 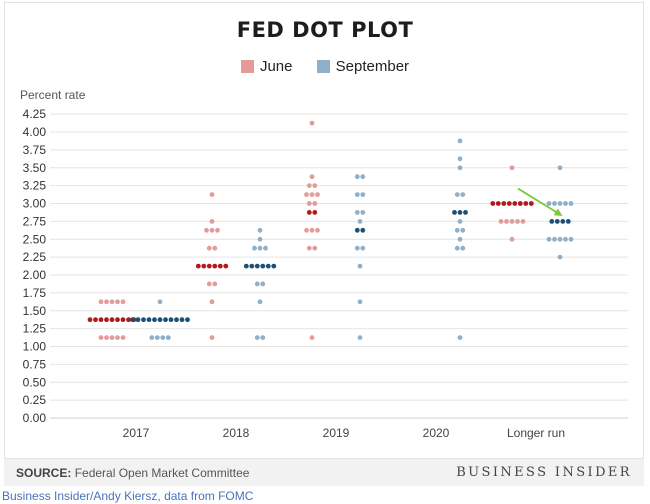 I want to click on y-tick-label: 3.75, so click(x=35, y=150).